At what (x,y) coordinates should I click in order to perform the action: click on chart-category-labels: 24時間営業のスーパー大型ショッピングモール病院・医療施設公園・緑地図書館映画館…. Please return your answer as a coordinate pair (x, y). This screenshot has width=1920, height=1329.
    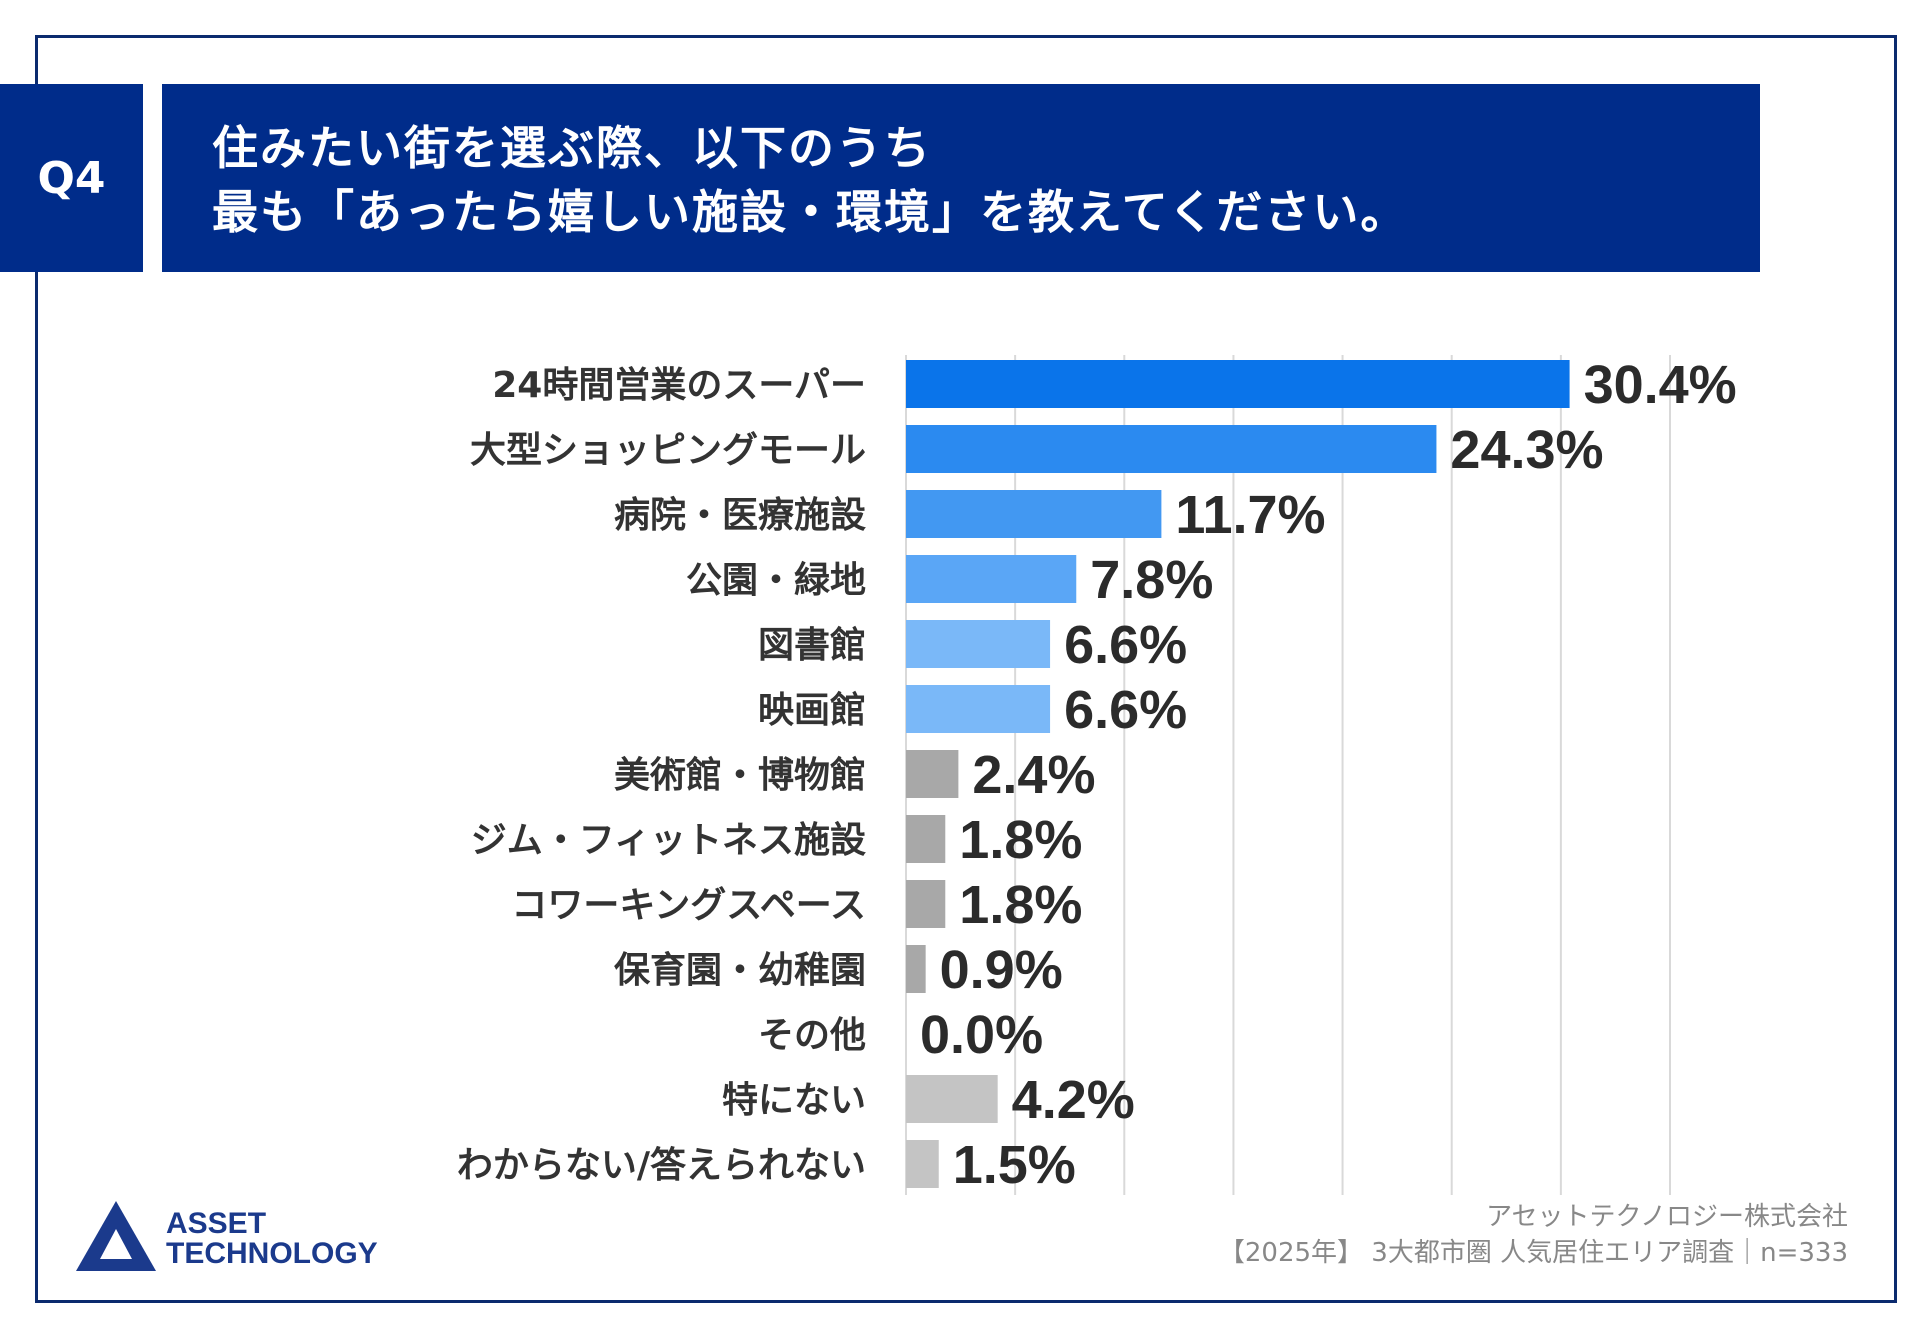
    Looking at the image, I should click on (661, 775).